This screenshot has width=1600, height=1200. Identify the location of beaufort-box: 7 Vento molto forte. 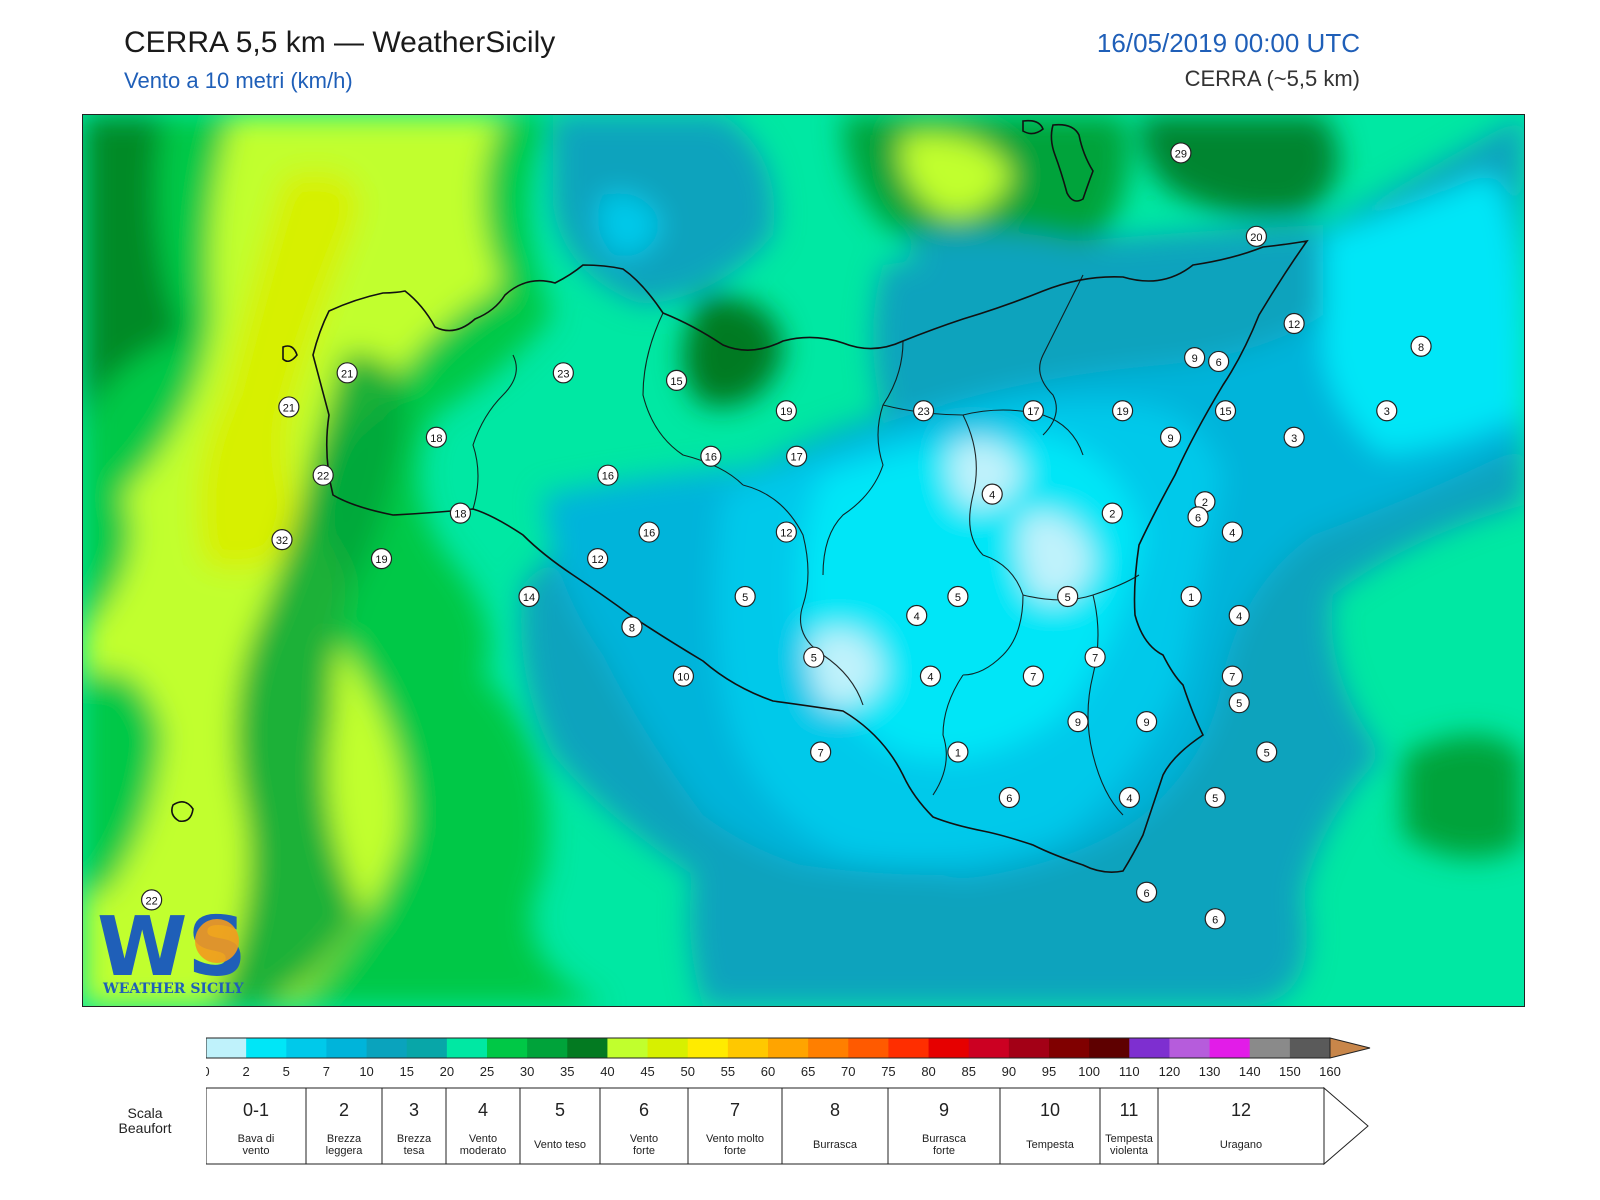
(735, 1126).